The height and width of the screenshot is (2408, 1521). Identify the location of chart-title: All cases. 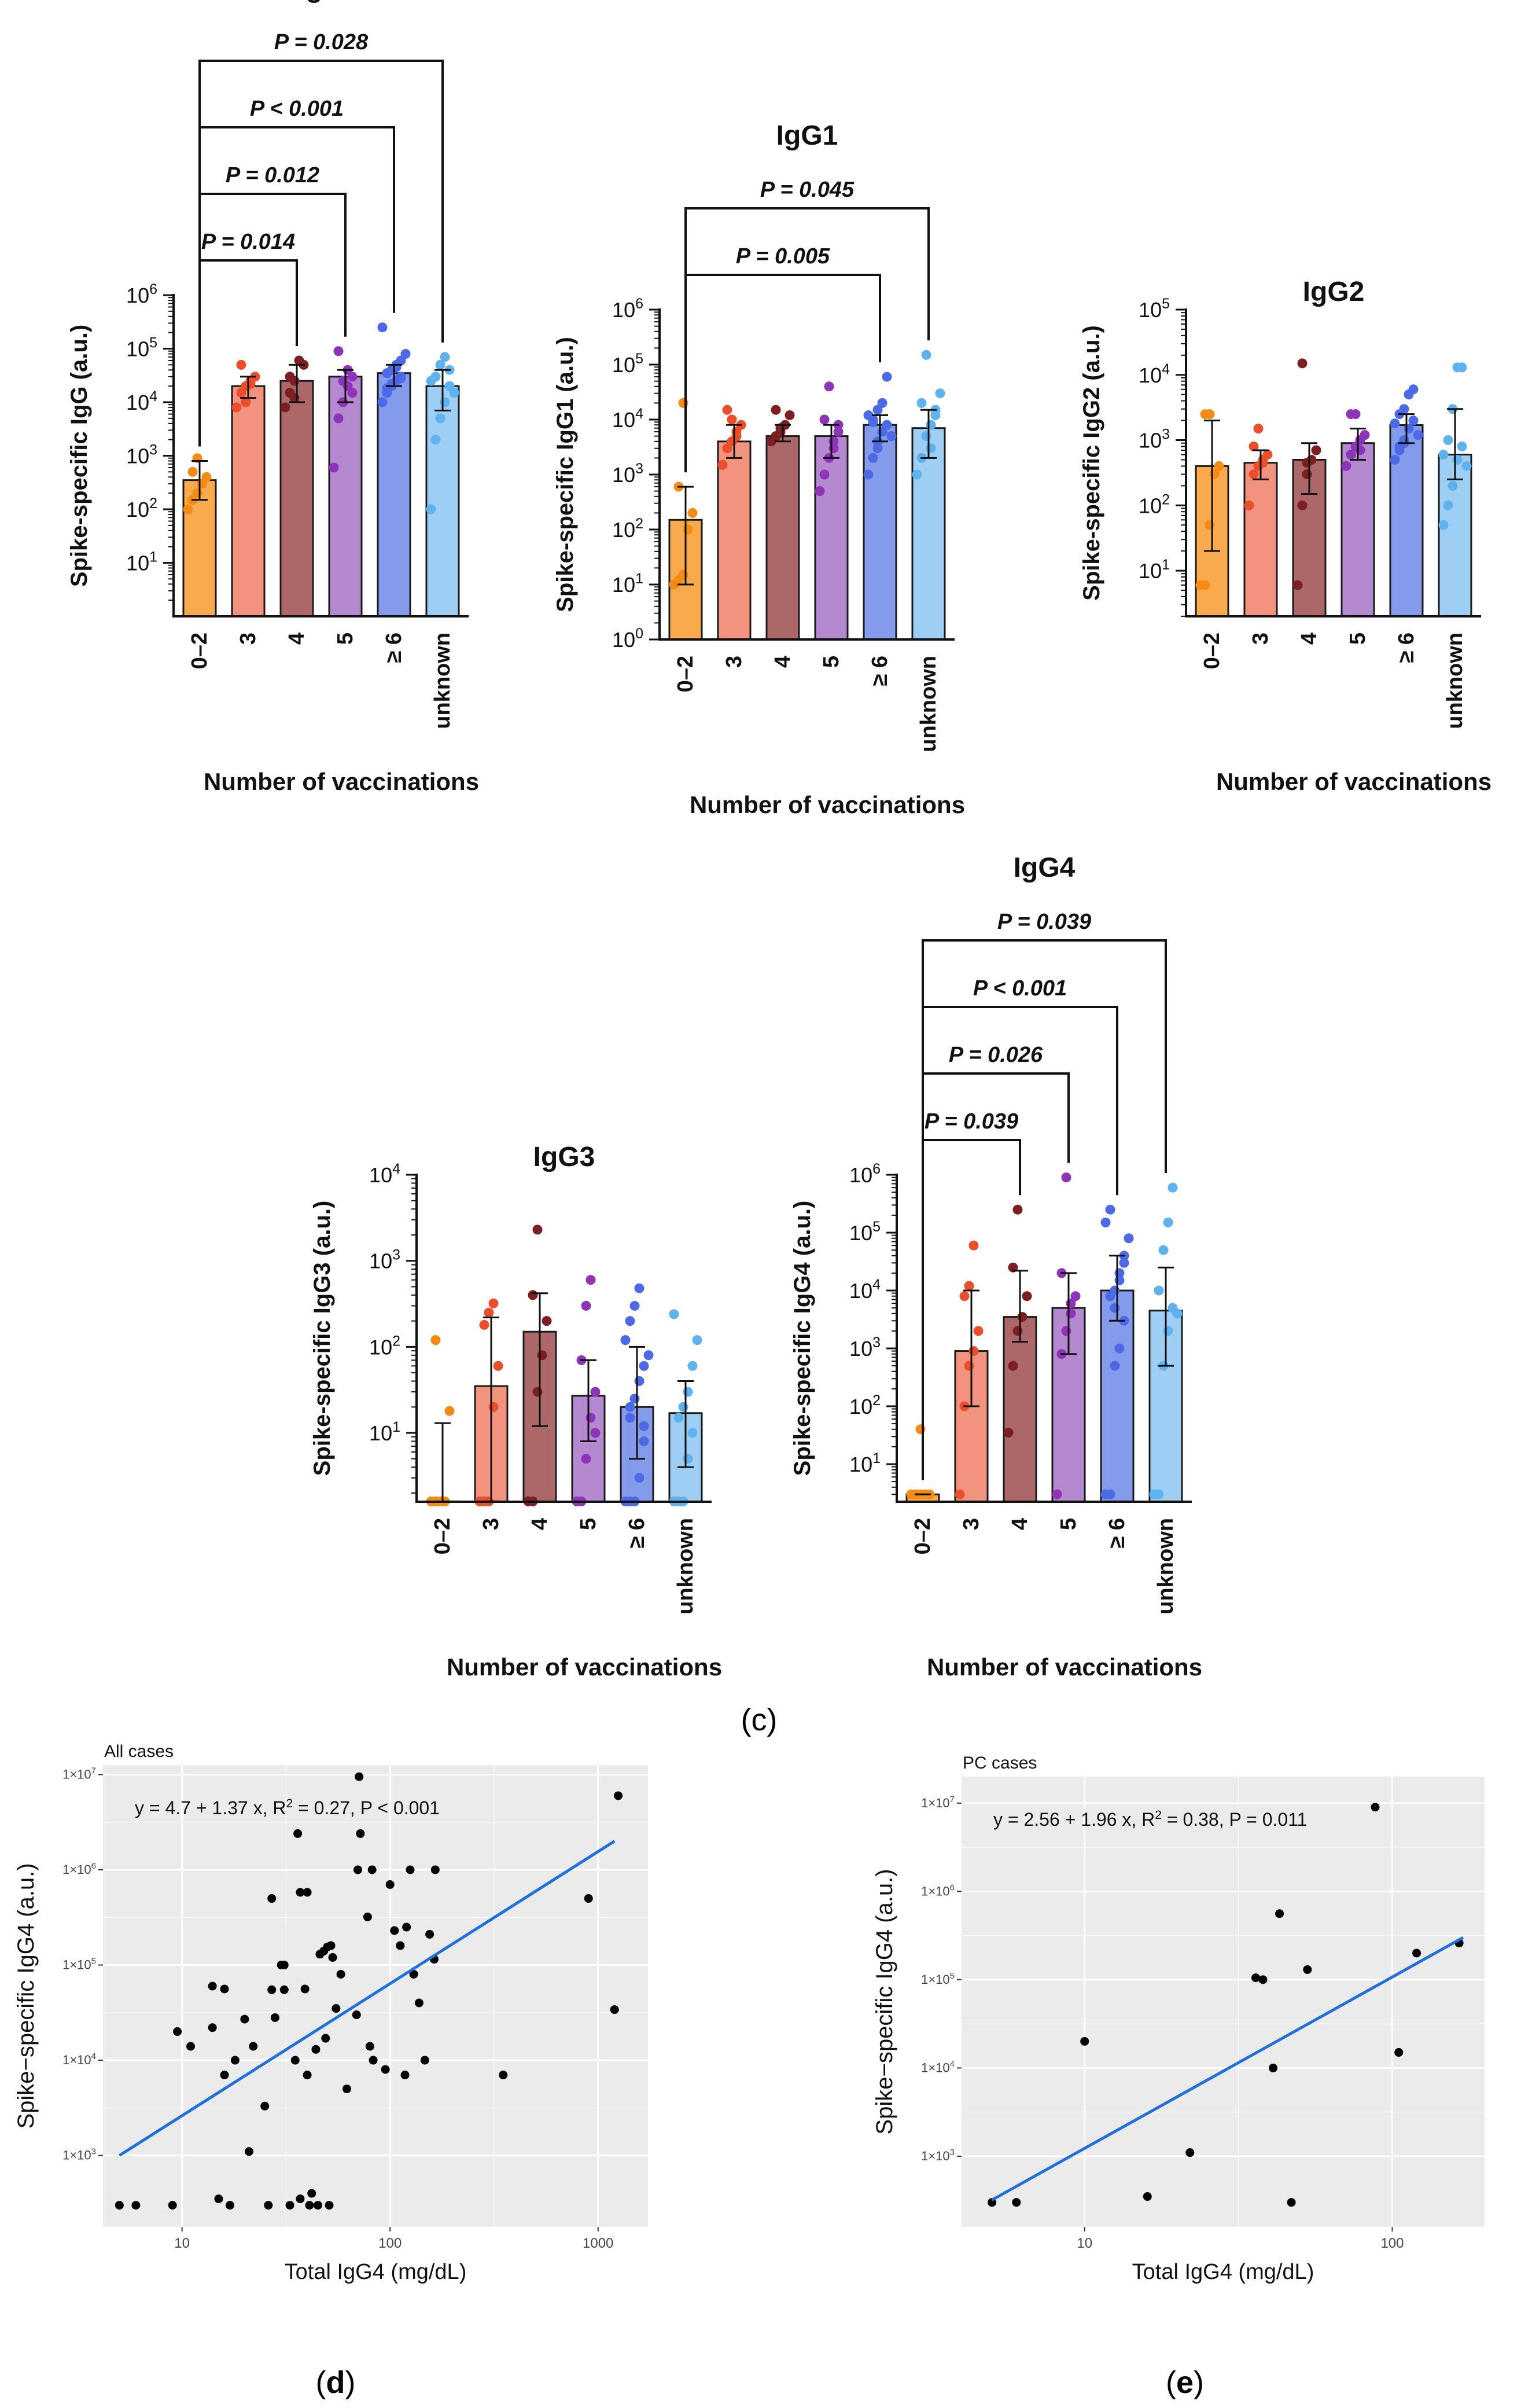
(139, 1751).